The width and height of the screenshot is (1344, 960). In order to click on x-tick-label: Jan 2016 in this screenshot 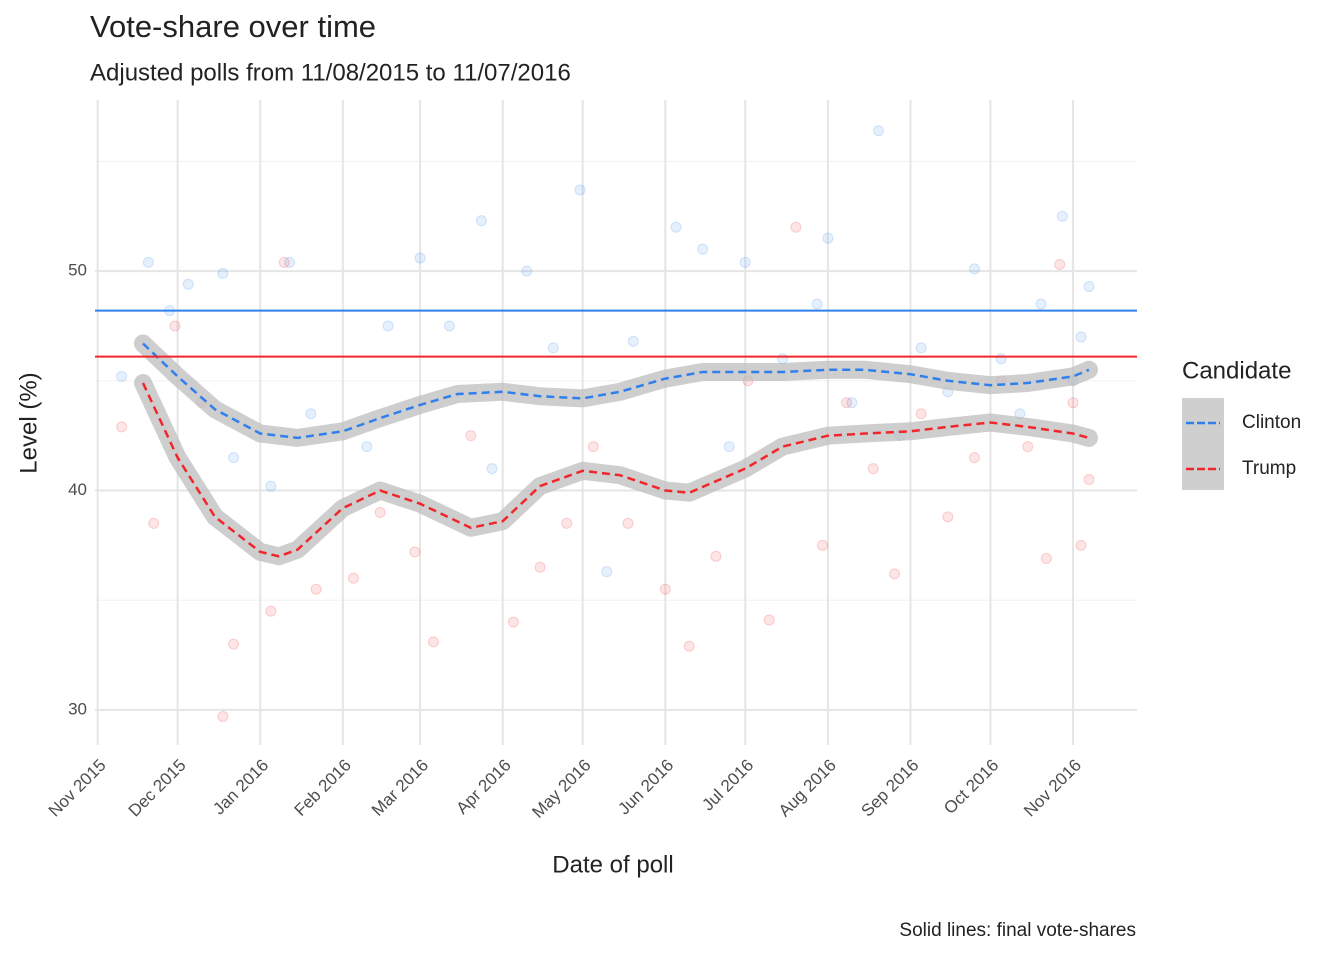, I will do `click(240, 787)`.